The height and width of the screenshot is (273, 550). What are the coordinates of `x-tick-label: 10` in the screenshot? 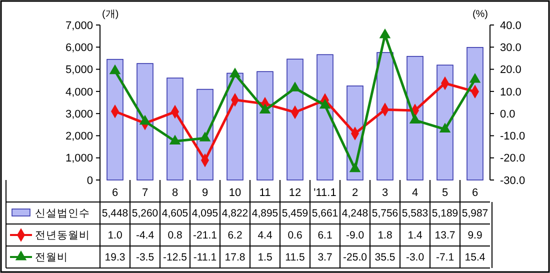 It's located at (235, 192).